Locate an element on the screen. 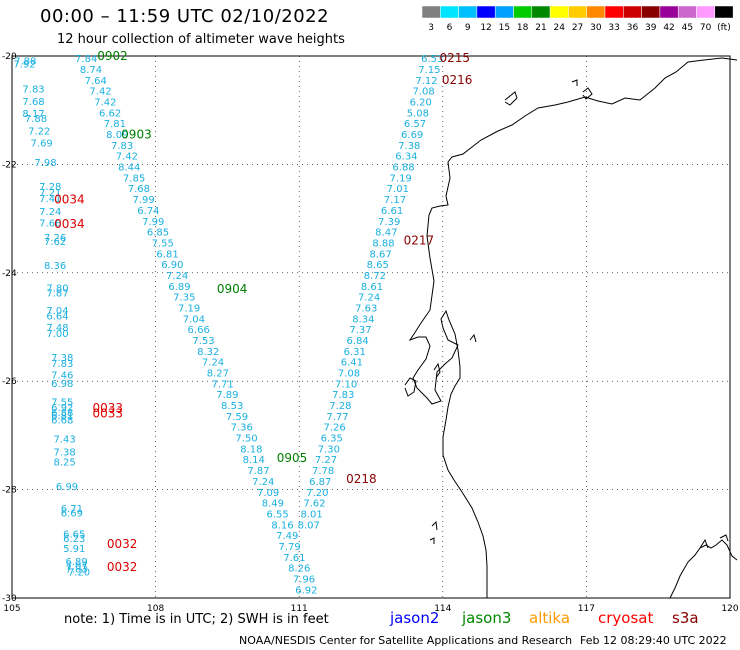 This screenshot has height=650, width=740. wave-height-value: 8.34 is located at coordinates (363, 319).